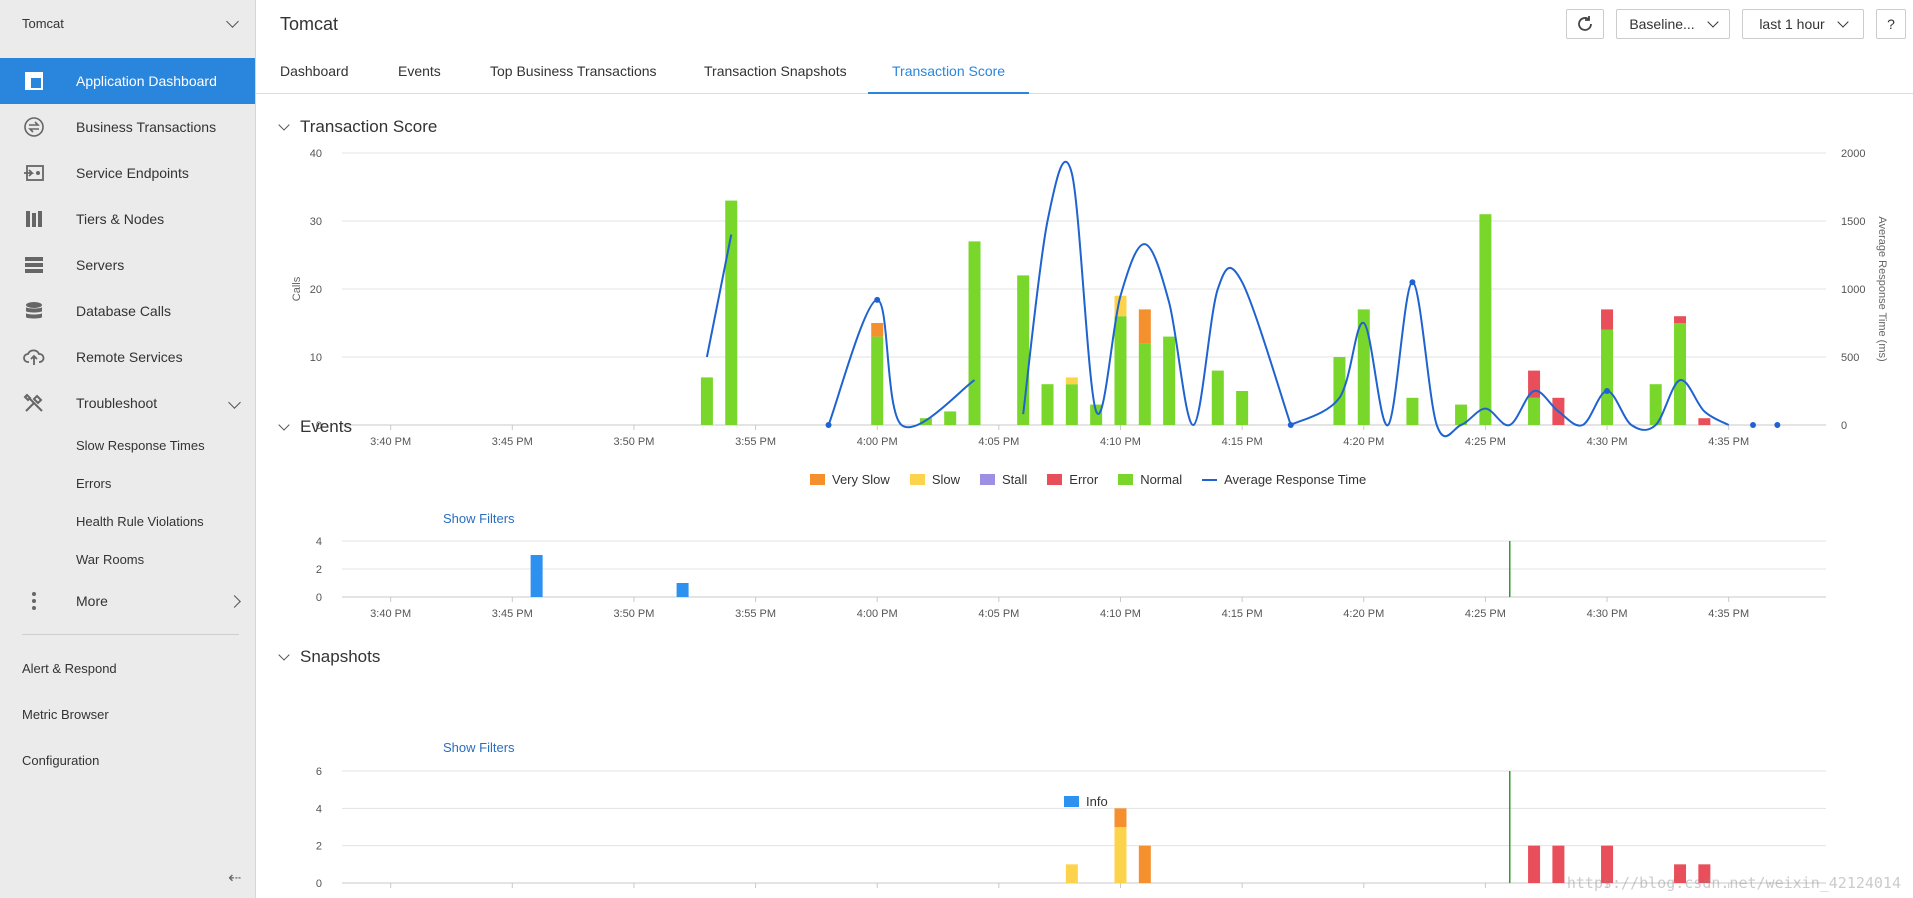  What do you see at coordinates (479, 747) in the screenshot?
I see `snapshots-show-filters-link: Show Filters` at bounding box center [479, 747].